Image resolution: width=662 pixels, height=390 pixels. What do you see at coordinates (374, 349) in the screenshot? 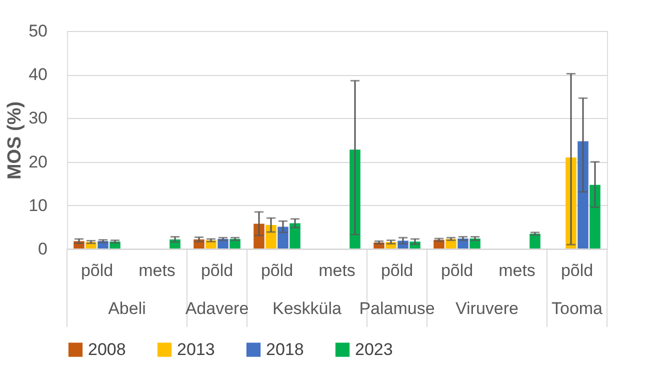
I see `legend-label: 2023` at bounding box center [374, 349].